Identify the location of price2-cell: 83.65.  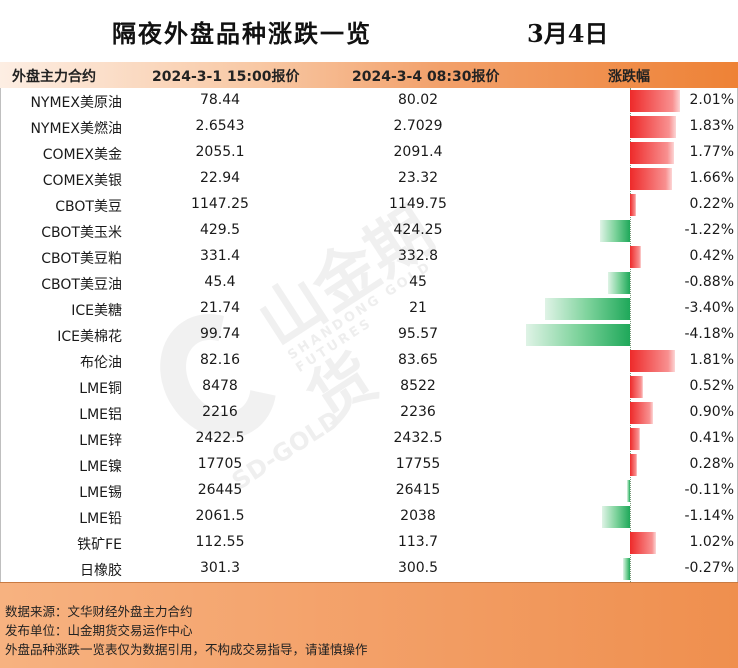
(418, 360).